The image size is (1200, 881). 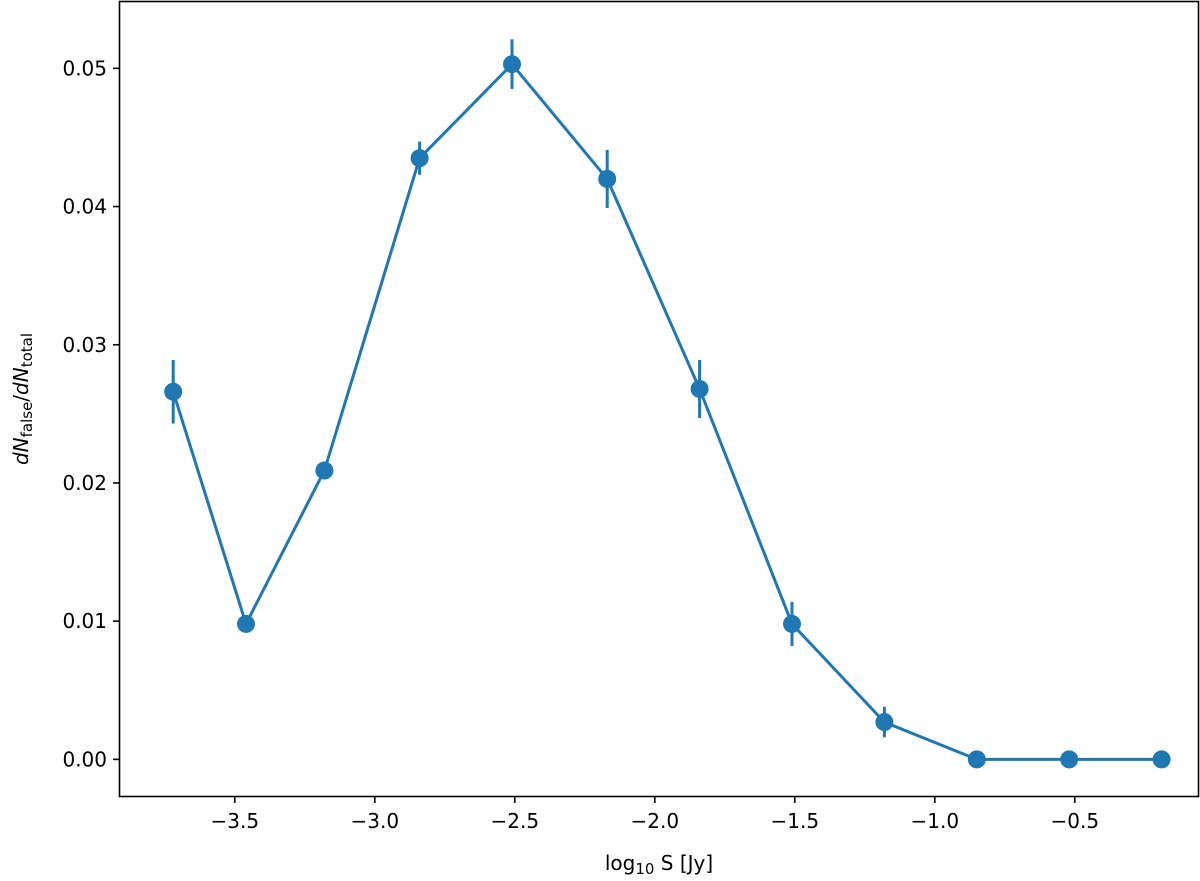 I want to click on y-tick-label: 0.05, so click(x=84, y=68).